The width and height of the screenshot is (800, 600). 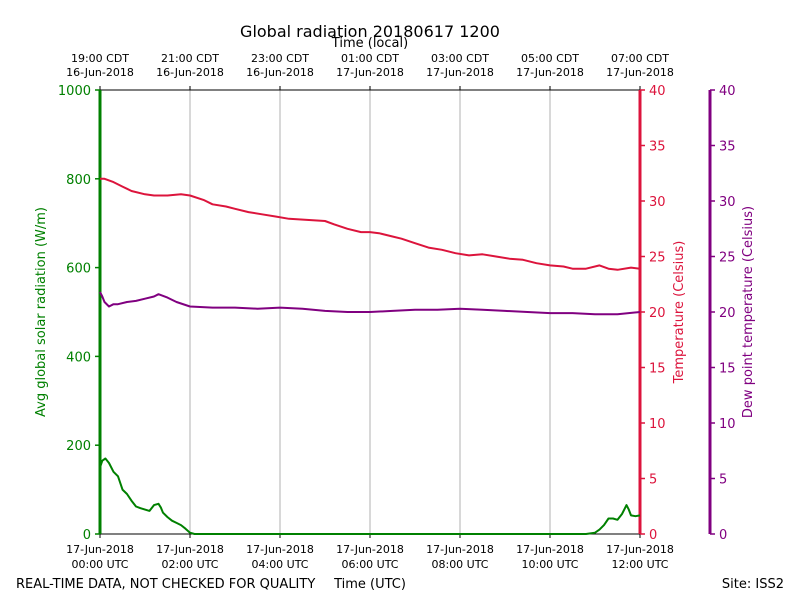 I want to click on top-tick-time: 21:00 CDT, so click(x=190, y=58).